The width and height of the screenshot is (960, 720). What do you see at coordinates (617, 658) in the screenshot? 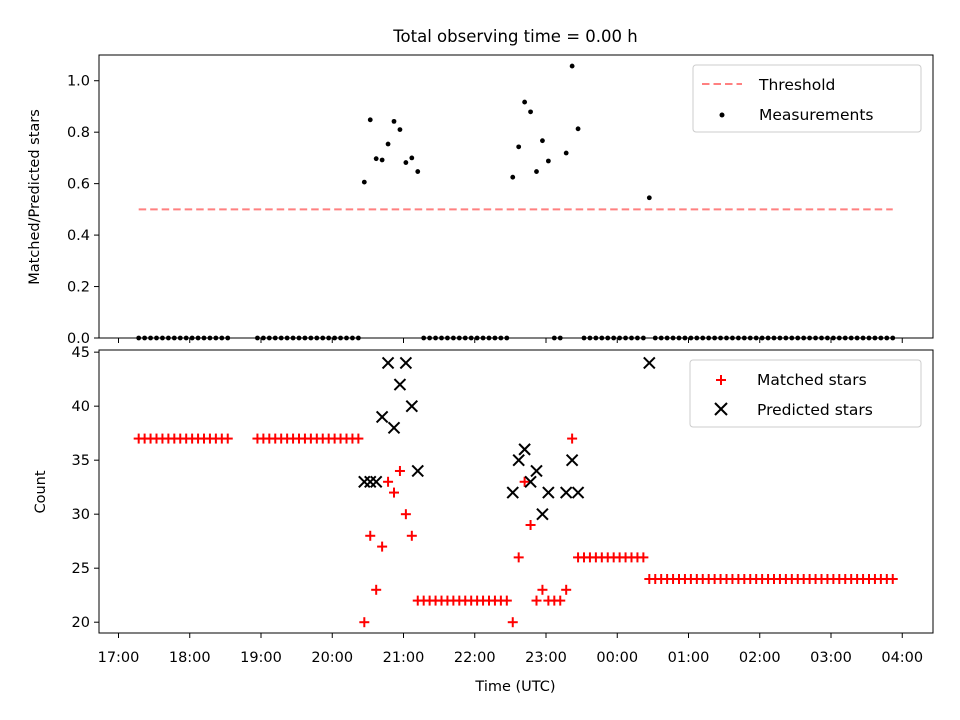
I see `x-tick-label: 00:00` at bounding box center [617, 658].